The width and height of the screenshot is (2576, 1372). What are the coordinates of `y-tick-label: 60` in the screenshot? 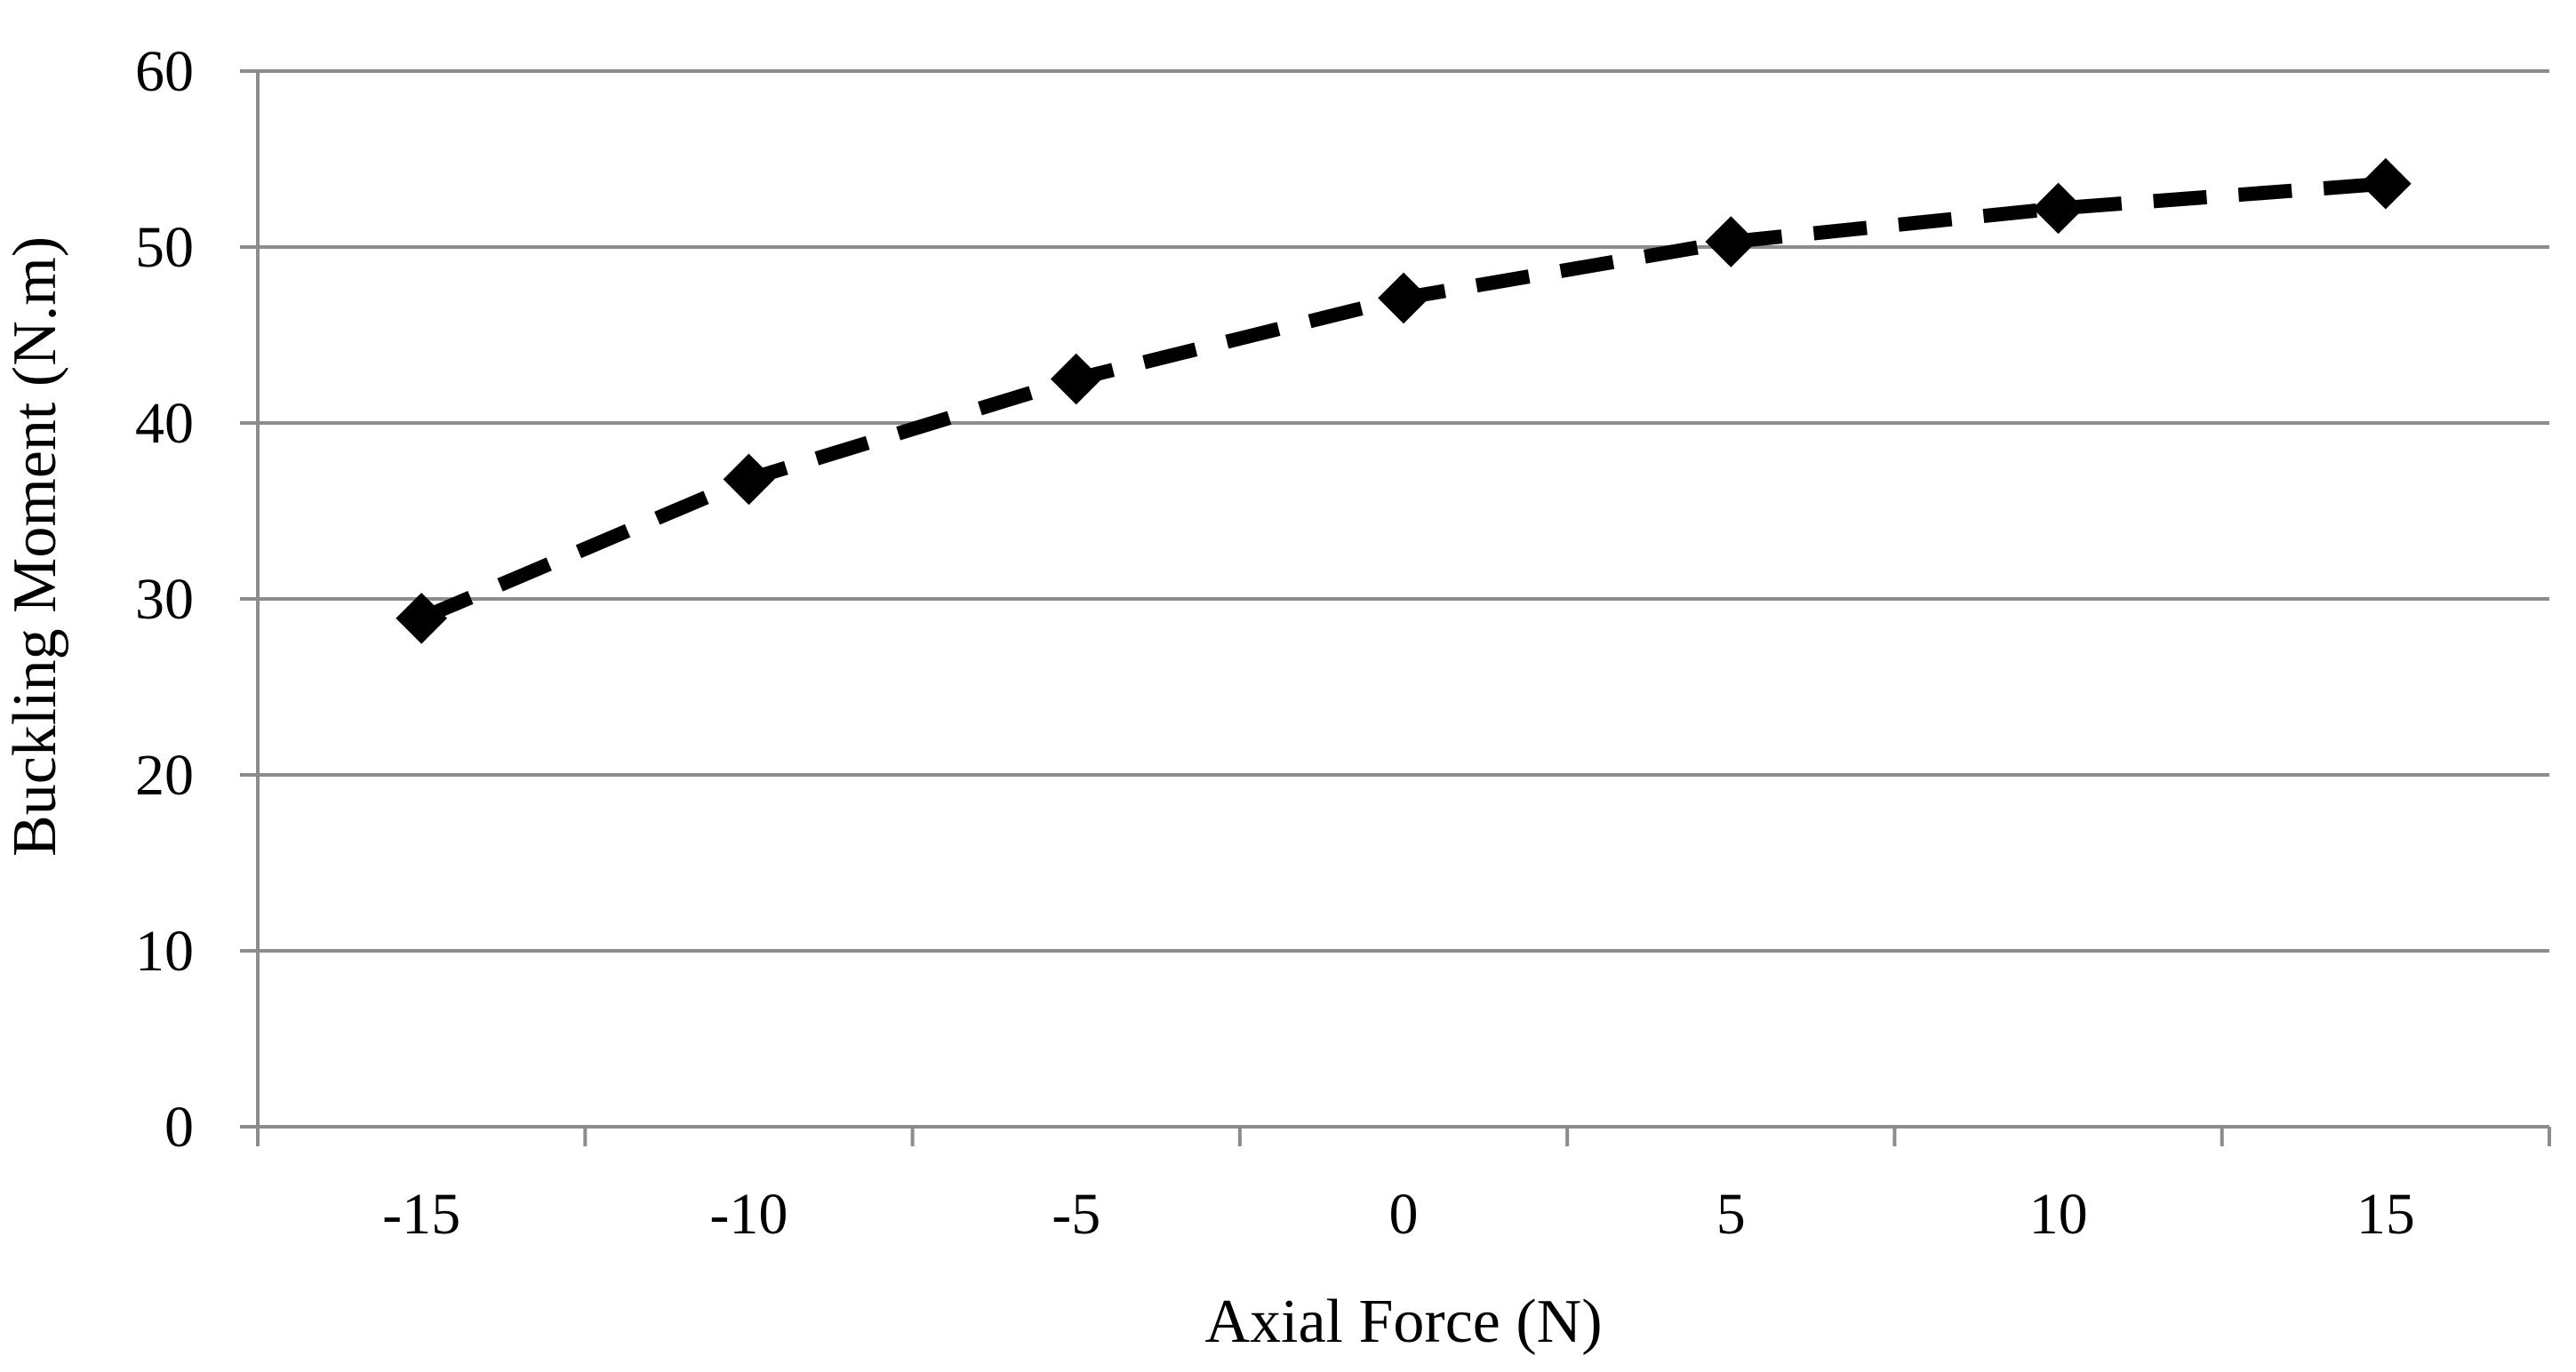 It's located at (164, 71).